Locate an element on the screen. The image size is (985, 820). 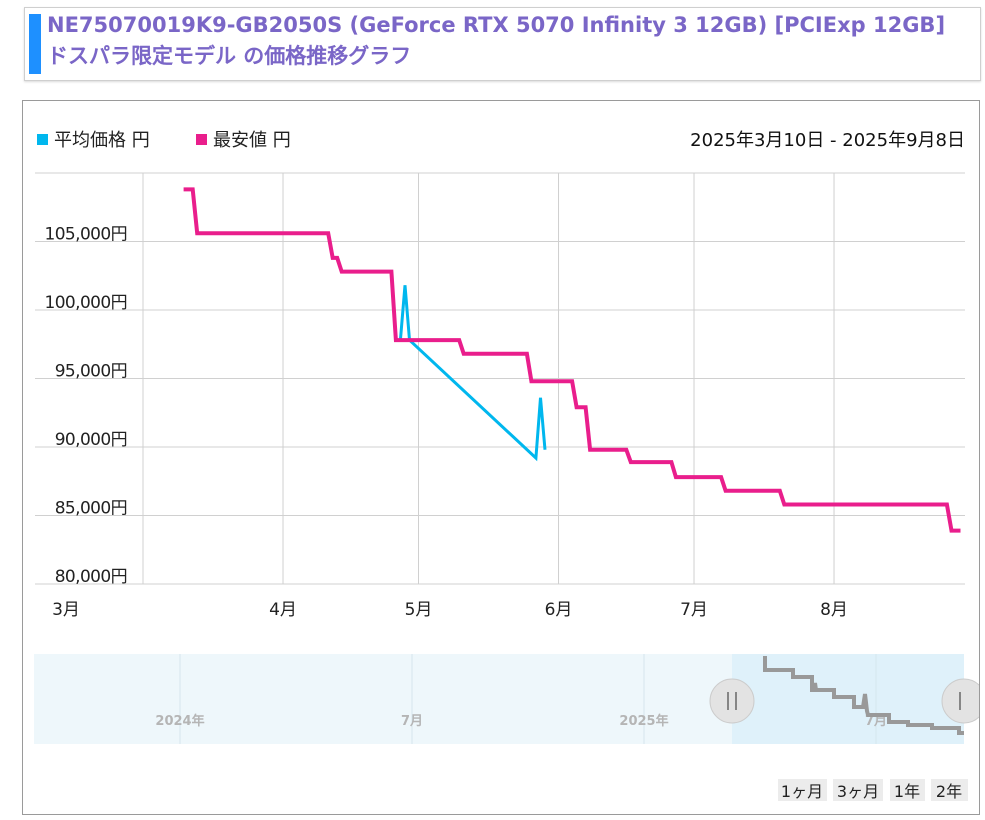
period-button-1-year: 1年 is located at coordinates (907, 790).